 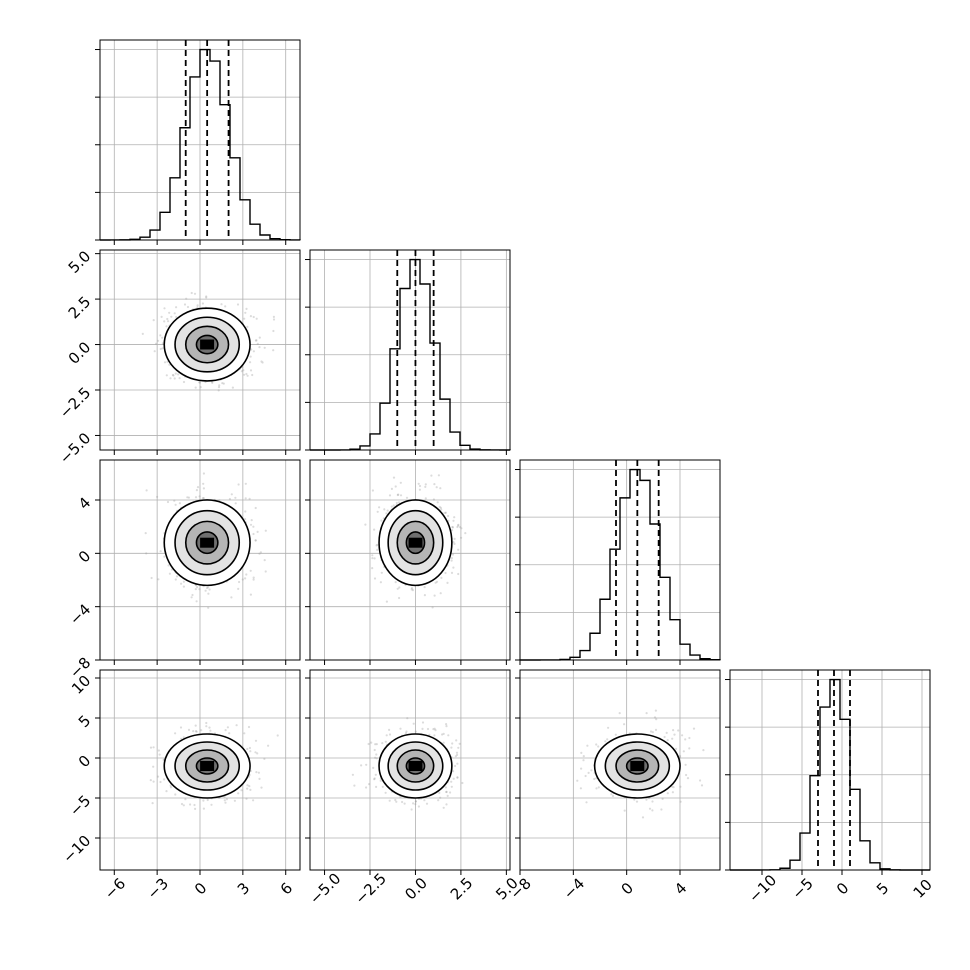 I want to click on histogram-step, so click(x=200, y=144).